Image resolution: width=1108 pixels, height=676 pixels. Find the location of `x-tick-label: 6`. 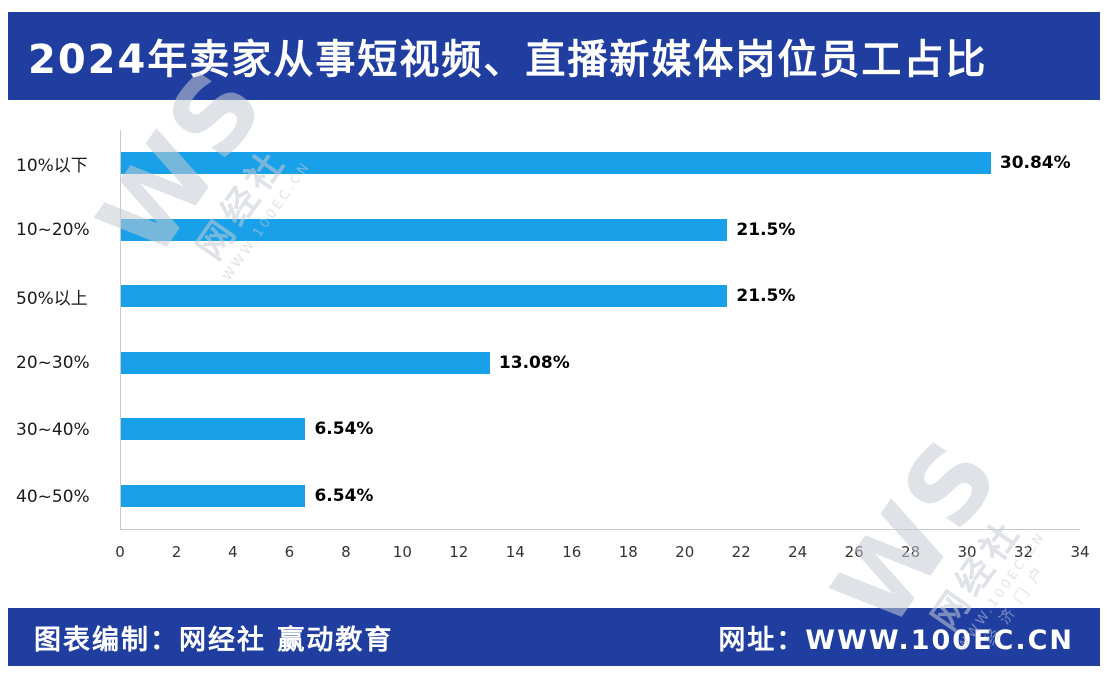

x-tick-label: 6 is located at coordinates (289, 552).